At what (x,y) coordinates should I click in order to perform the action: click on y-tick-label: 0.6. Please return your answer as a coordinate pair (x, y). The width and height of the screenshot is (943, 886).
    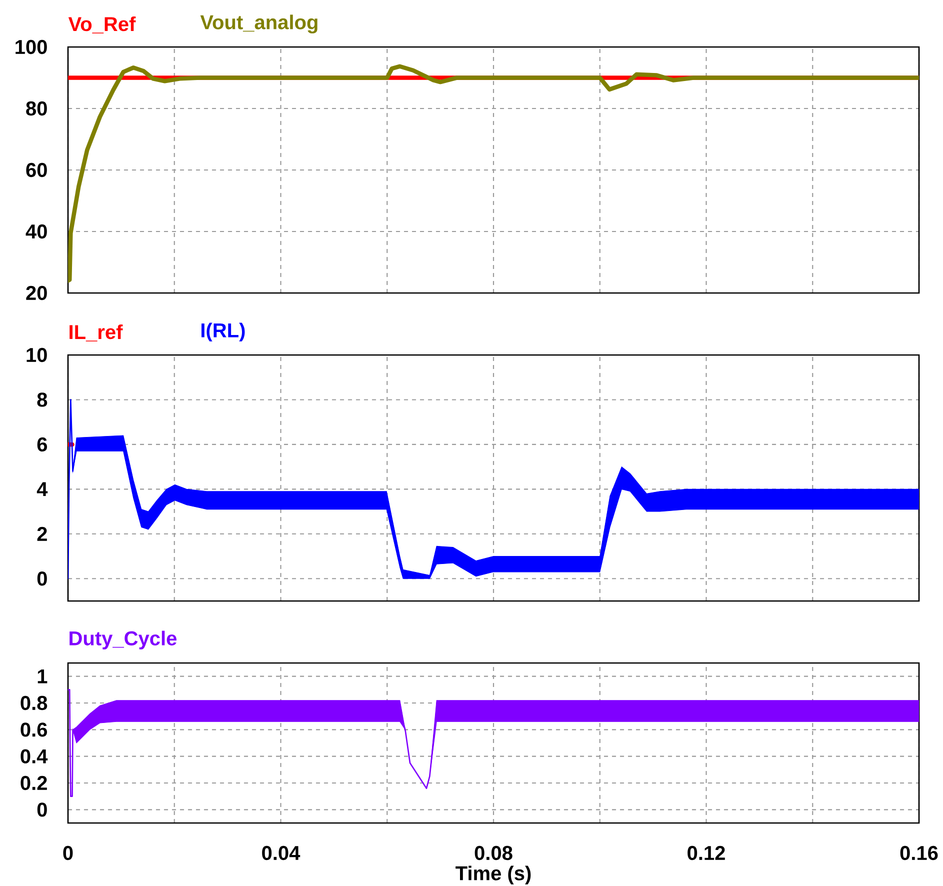
    Looking at the image, I should click on (34, 729).